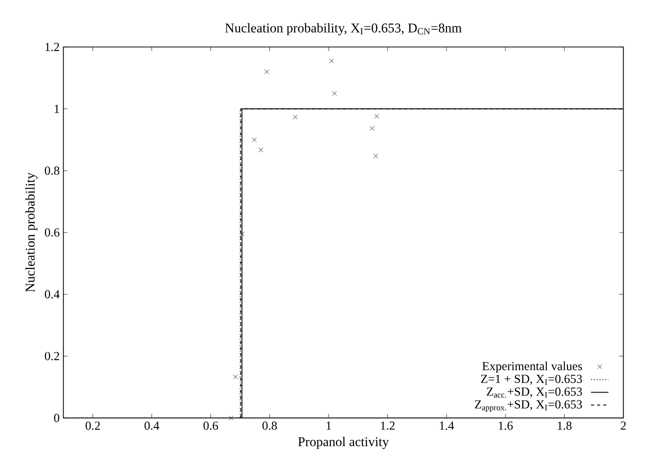  Describe the element at coordinates (387, 426) in the screenshot. I see `x-tick-label: 1.2` at that location.